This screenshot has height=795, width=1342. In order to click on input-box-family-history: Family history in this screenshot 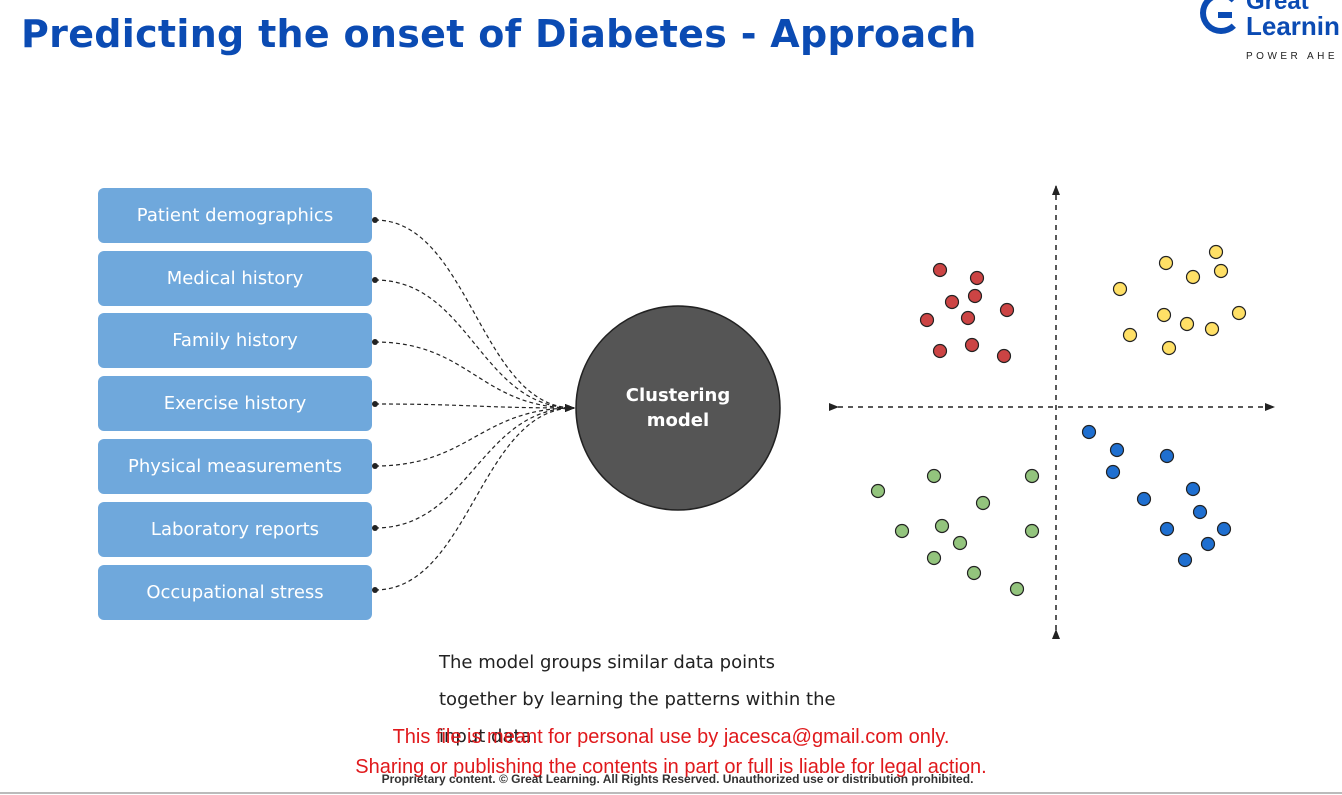, I will do `click(235, 340)`.